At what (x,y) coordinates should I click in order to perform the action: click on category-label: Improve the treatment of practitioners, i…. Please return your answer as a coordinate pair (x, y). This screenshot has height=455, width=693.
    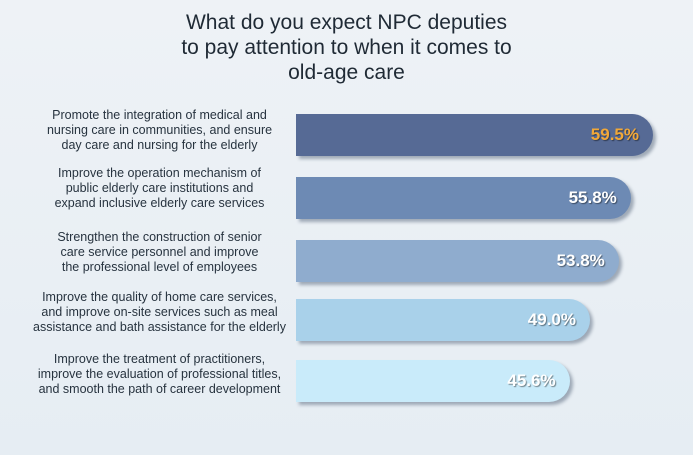
    Looking at the image, I should click on (159, 374).